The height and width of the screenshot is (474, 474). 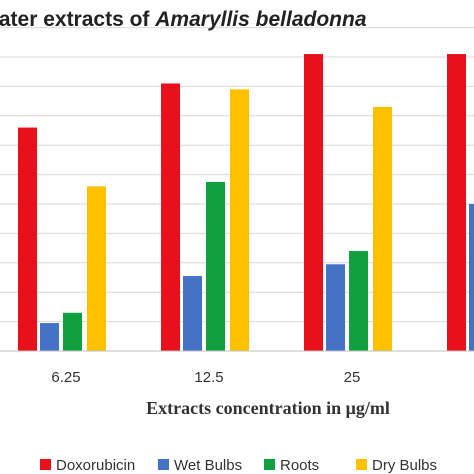 I want to click on chart-title-species: Amaryllis belladonna, so click(x=260, y=19).